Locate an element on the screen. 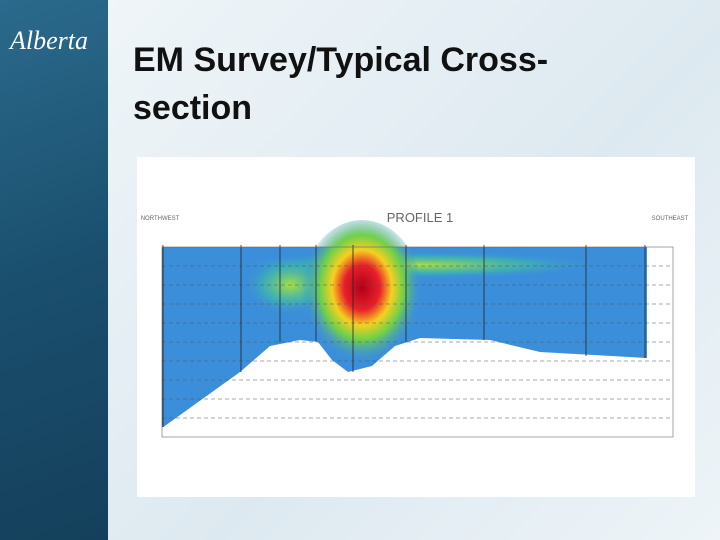 This screenshot has width=720, height=540. figure-title: PROFILE 1 is located at coordinates (420, 217).